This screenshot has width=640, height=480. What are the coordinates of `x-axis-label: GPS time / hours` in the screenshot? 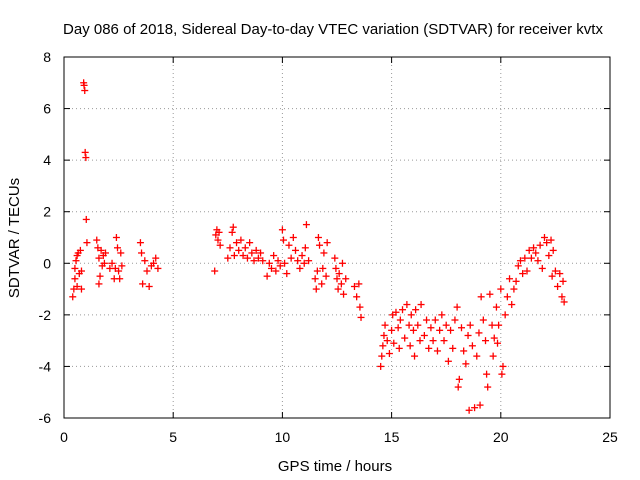 It's located at (335, 466).